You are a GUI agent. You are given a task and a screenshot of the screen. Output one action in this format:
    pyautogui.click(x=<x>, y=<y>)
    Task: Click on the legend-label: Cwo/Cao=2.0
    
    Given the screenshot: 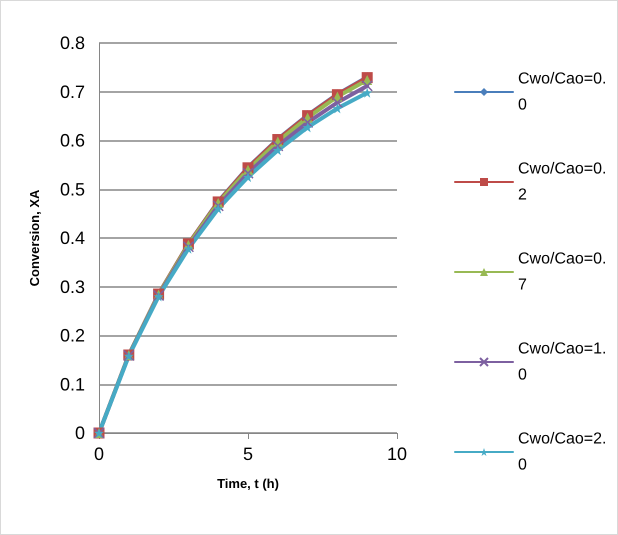 What is the action you would take?
    pyautogui.click(x=562, y=452)
    